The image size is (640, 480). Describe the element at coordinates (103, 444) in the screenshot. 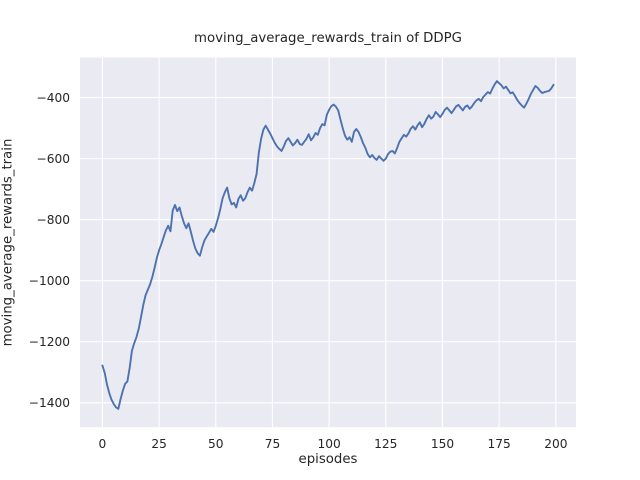

I see `x-tick-label: 0` at that location.